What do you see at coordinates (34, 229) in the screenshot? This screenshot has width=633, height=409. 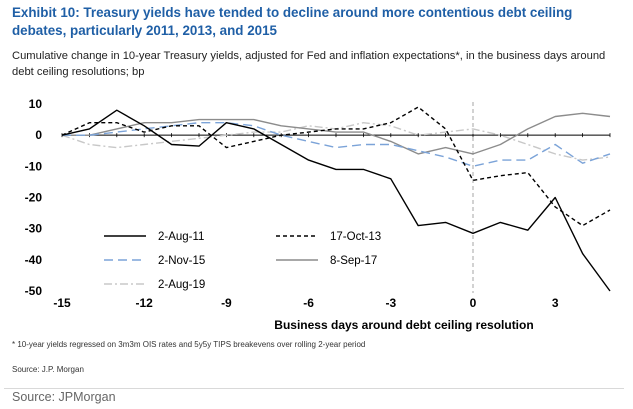 I see `y-tick-label: -30` at bounding box center [34, 229].